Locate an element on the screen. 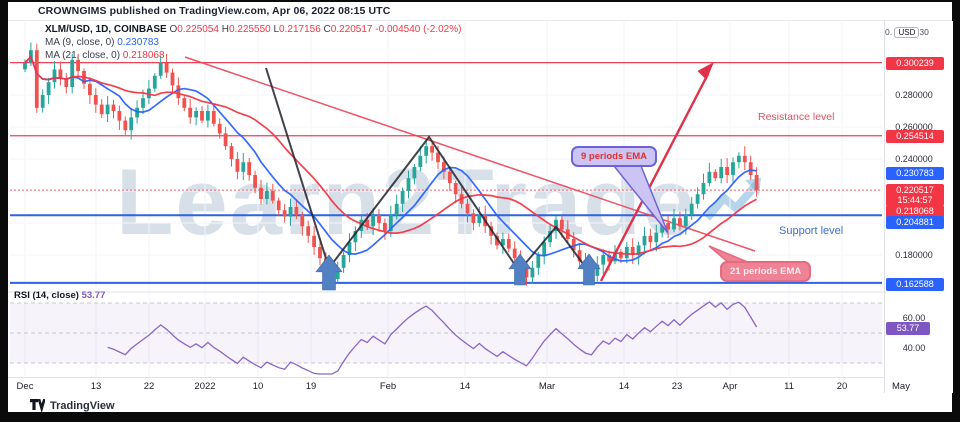 This screenshot has width=960, height=422. time-tick: 2022 is located at coordinates (205, 386).